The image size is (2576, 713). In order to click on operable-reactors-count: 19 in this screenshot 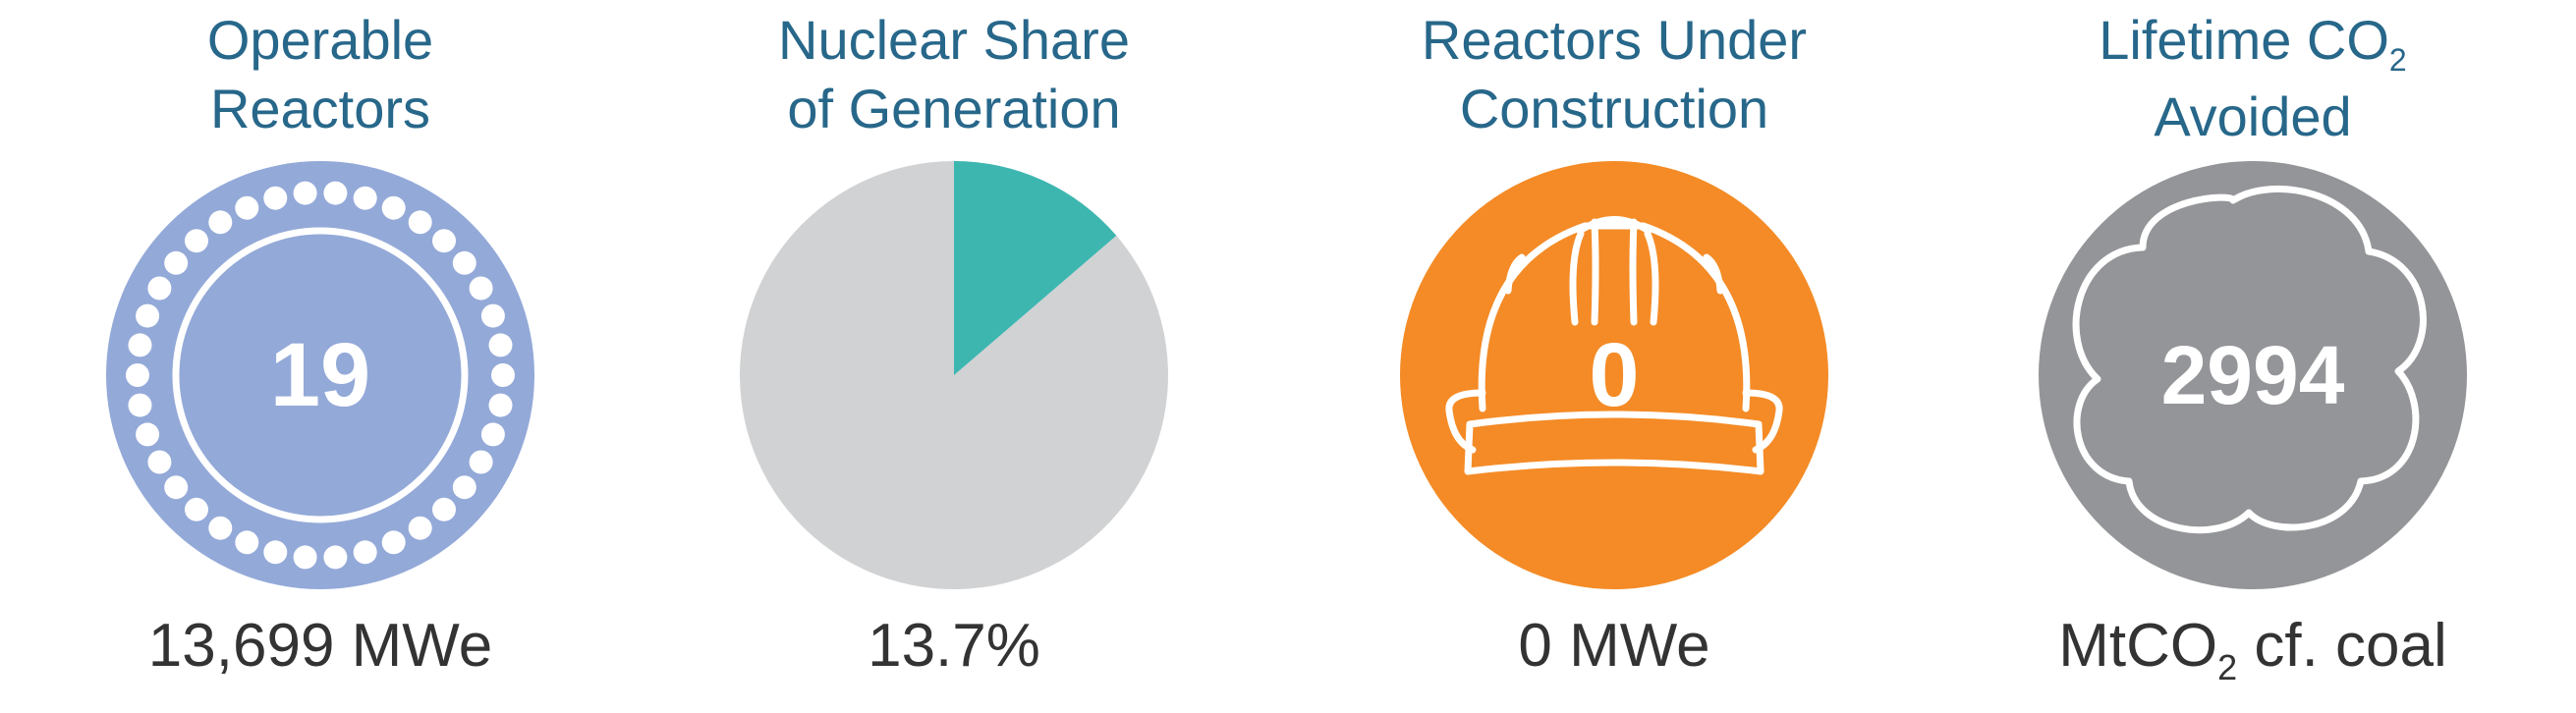, I will do `click(320, 375)`.